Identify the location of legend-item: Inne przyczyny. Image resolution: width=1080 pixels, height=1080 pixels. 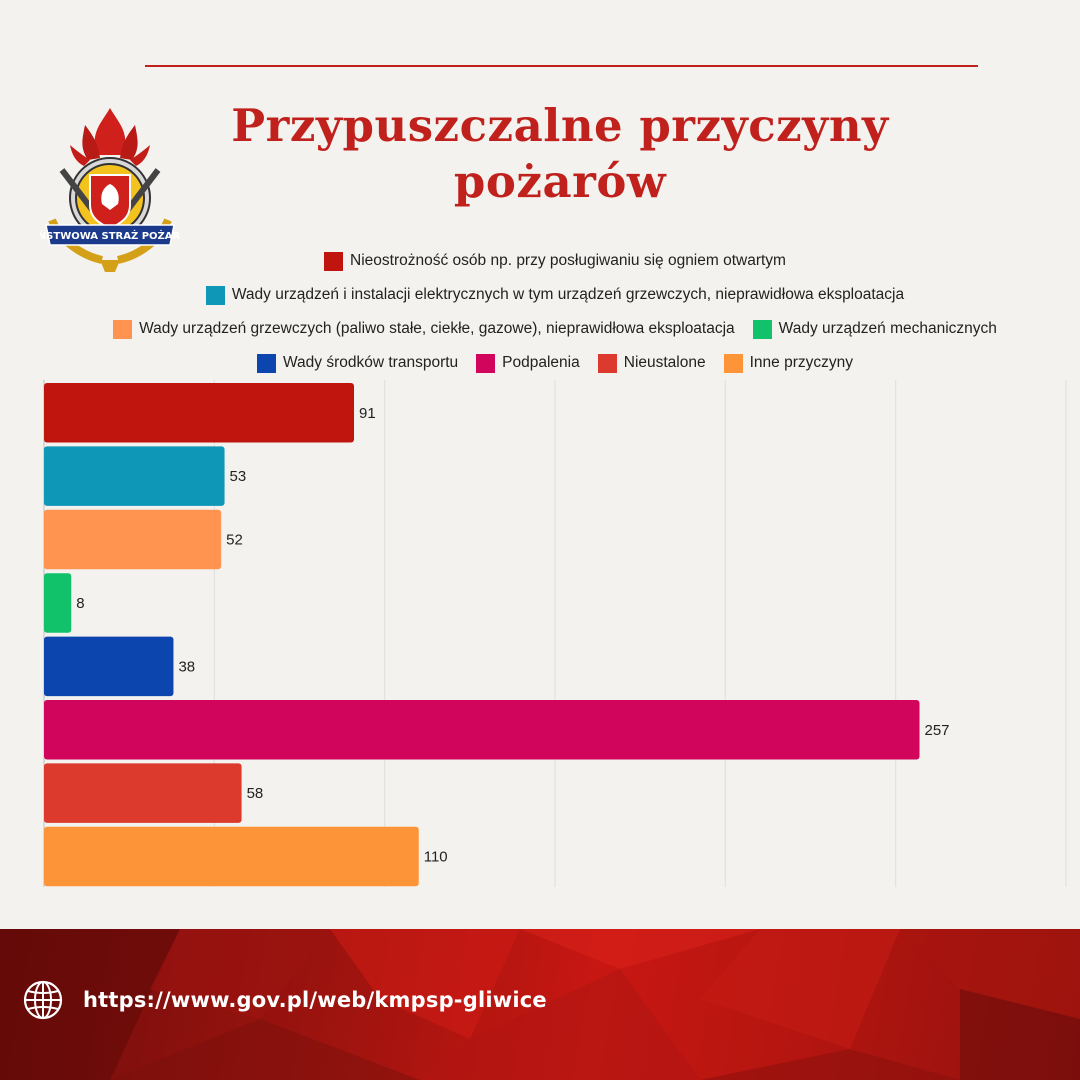
(788, 363).